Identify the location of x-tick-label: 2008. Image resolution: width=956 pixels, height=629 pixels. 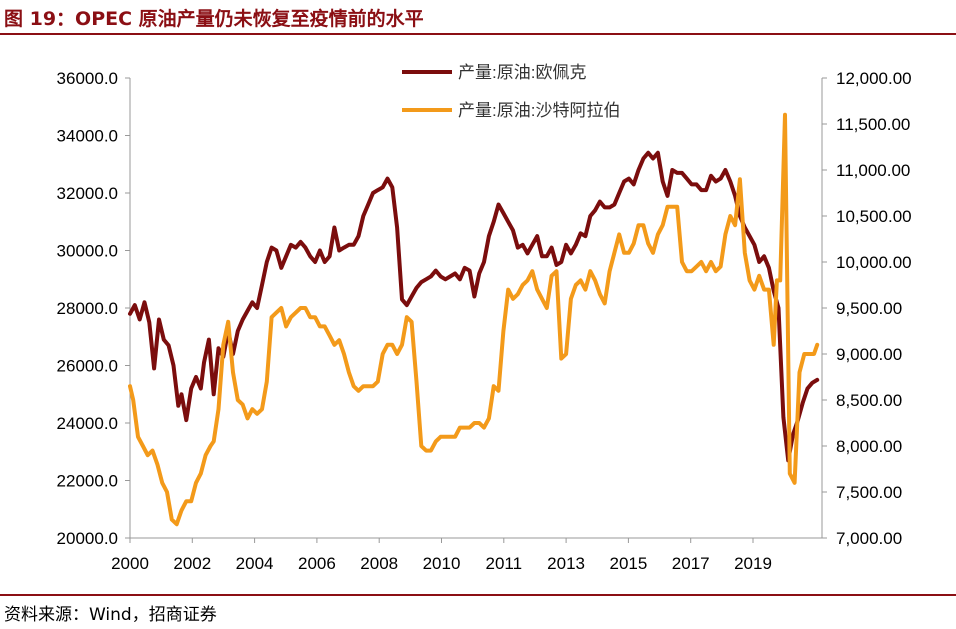
(379, 563).